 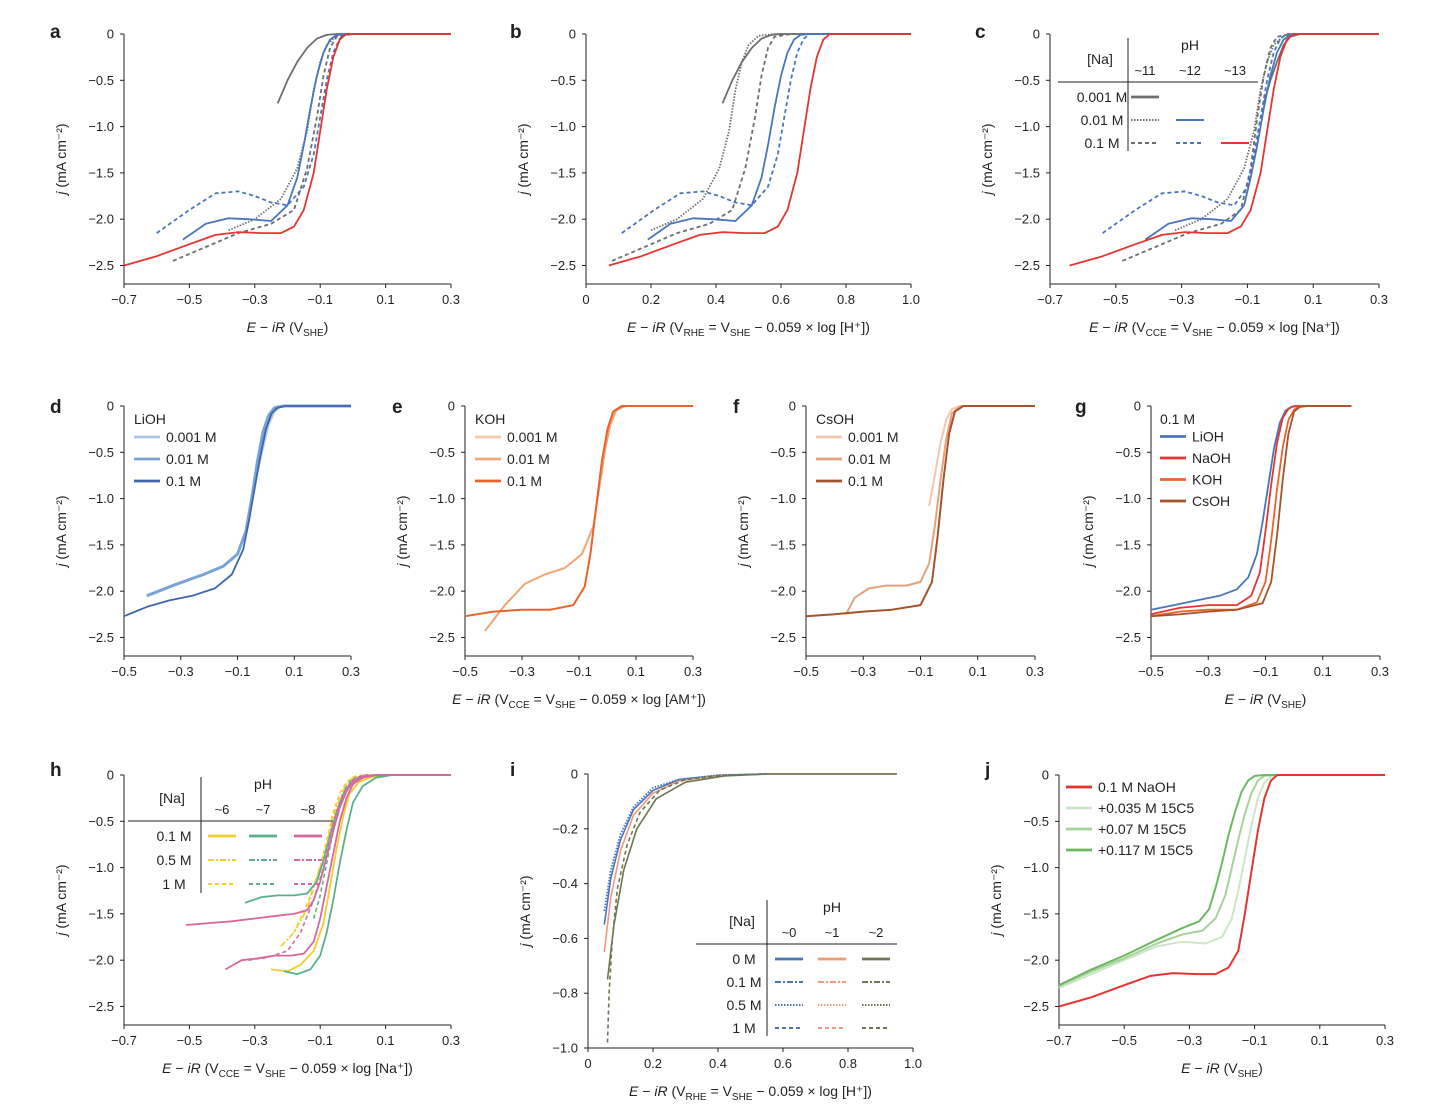 I want to click on x-axis-label-end: = V, so click(x=720, y=1091).